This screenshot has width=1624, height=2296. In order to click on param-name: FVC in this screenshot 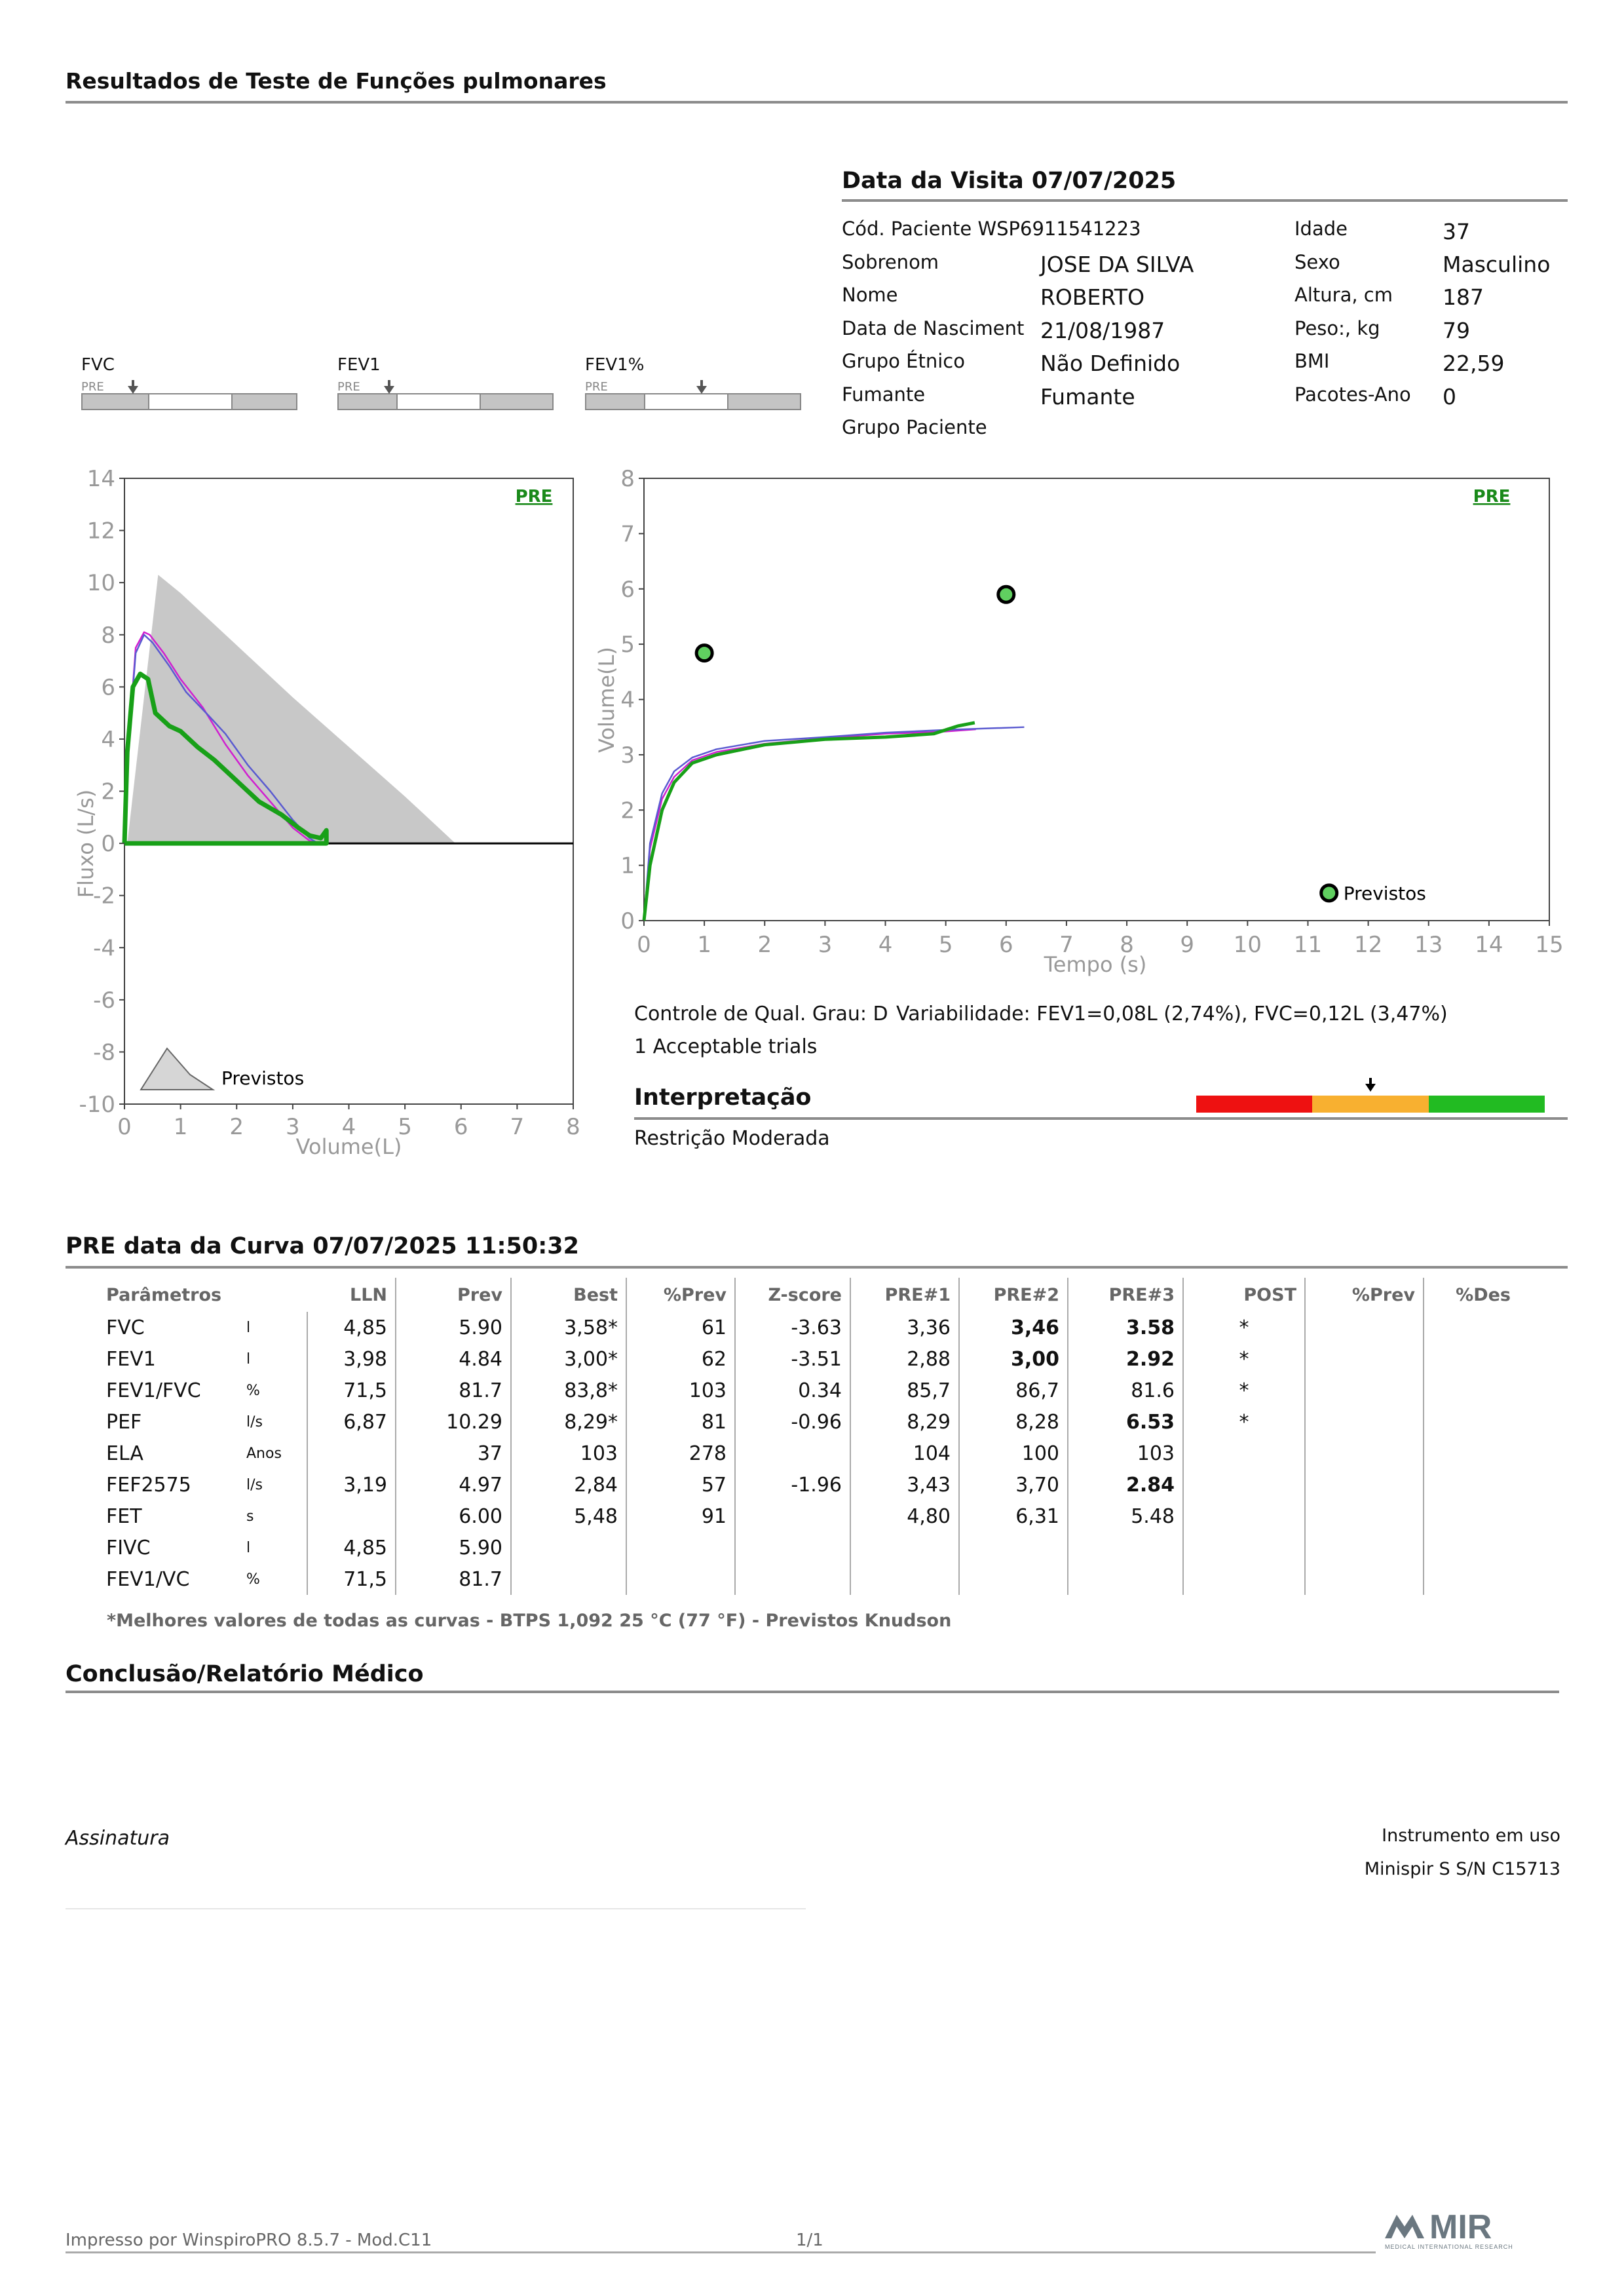, I will do `click(125, 1327)`.